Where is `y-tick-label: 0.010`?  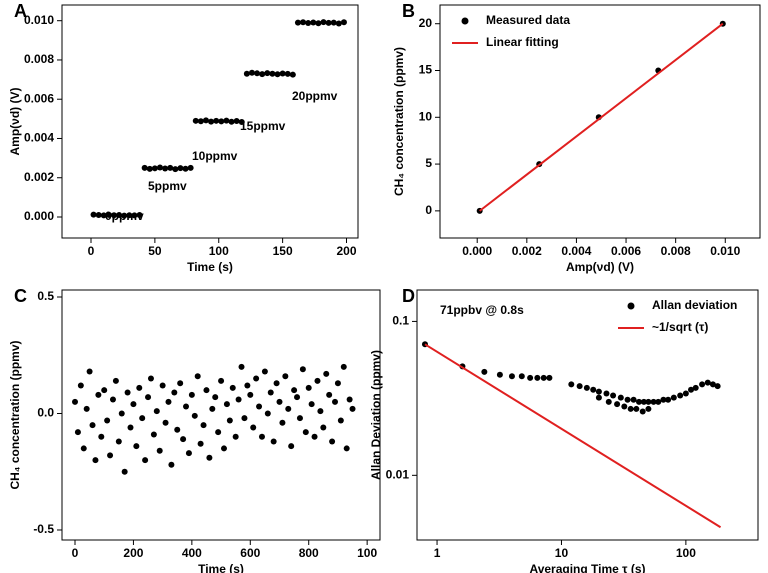
y-tick-label: 0.010 is located at coordinates (39, 20).